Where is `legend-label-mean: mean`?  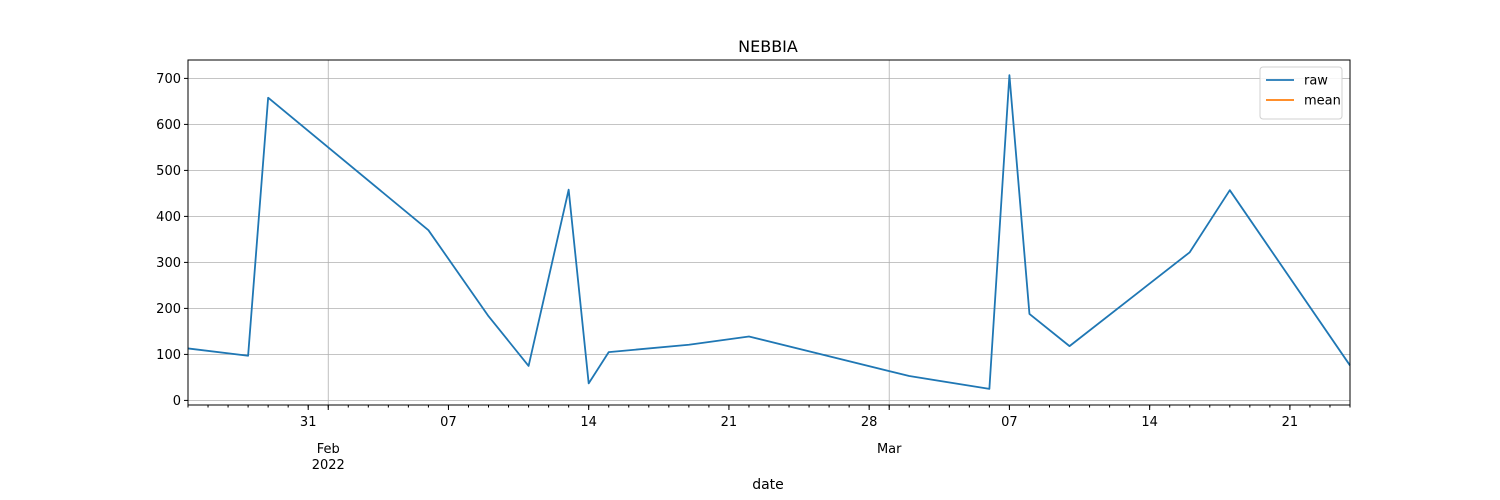 legend-label-mean: mean is located at coordinates (1322, 101).